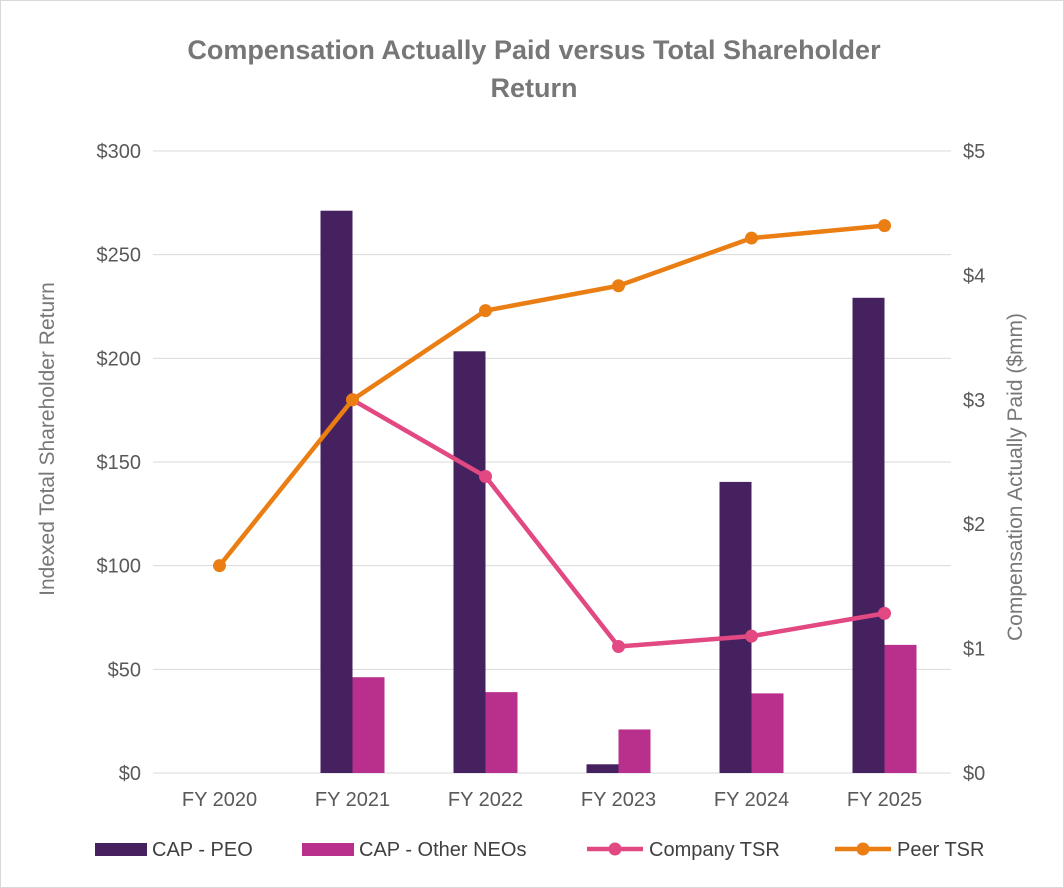  Describe the element at coordinates (534, 88) in the screenshot. I see `chart-title-line-2: Return` at that location.